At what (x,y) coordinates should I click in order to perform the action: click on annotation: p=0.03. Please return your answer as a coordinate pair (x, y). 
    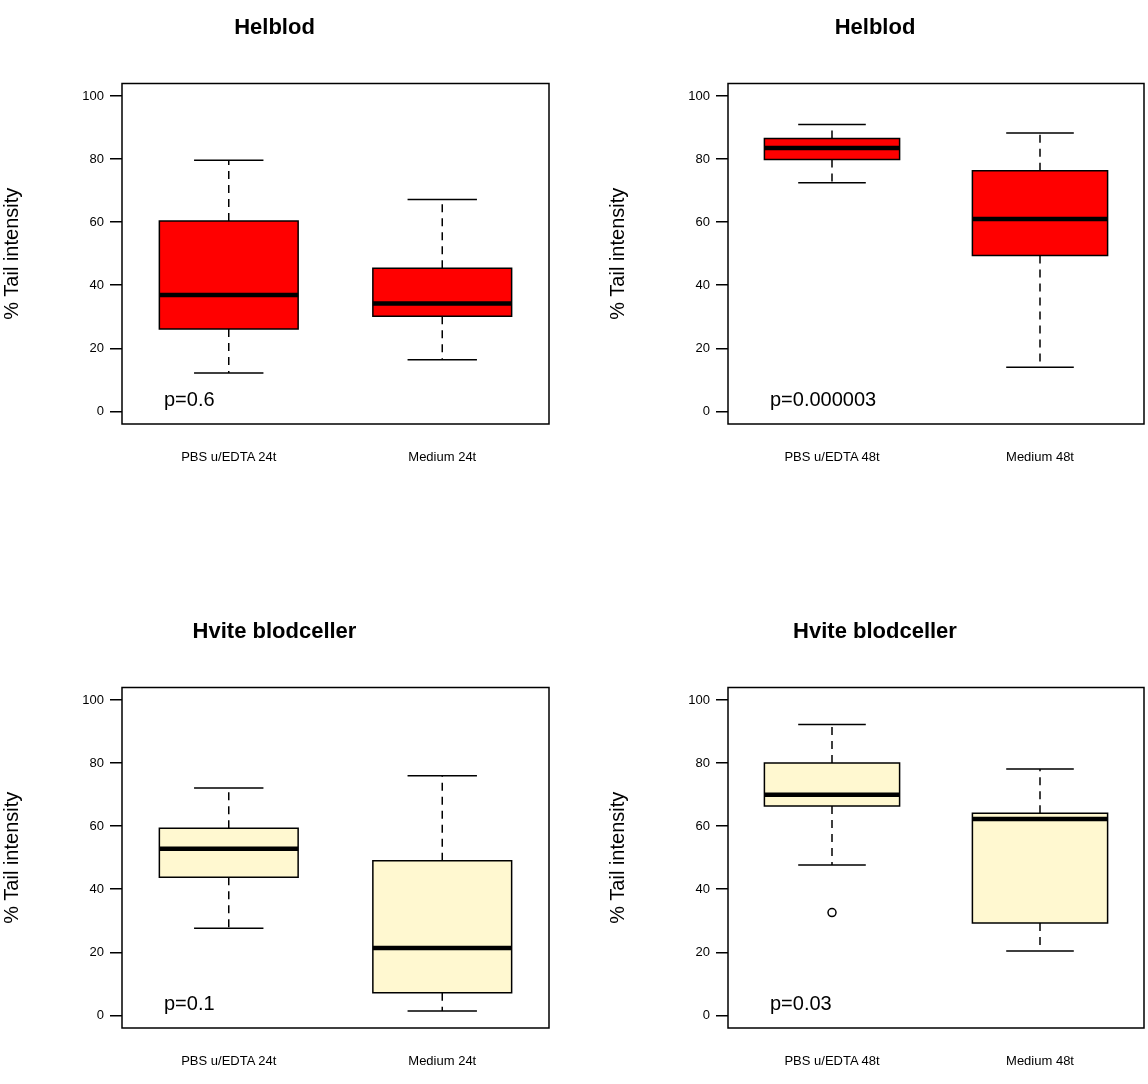
    Looking at the image, I should click on (801, 1003).